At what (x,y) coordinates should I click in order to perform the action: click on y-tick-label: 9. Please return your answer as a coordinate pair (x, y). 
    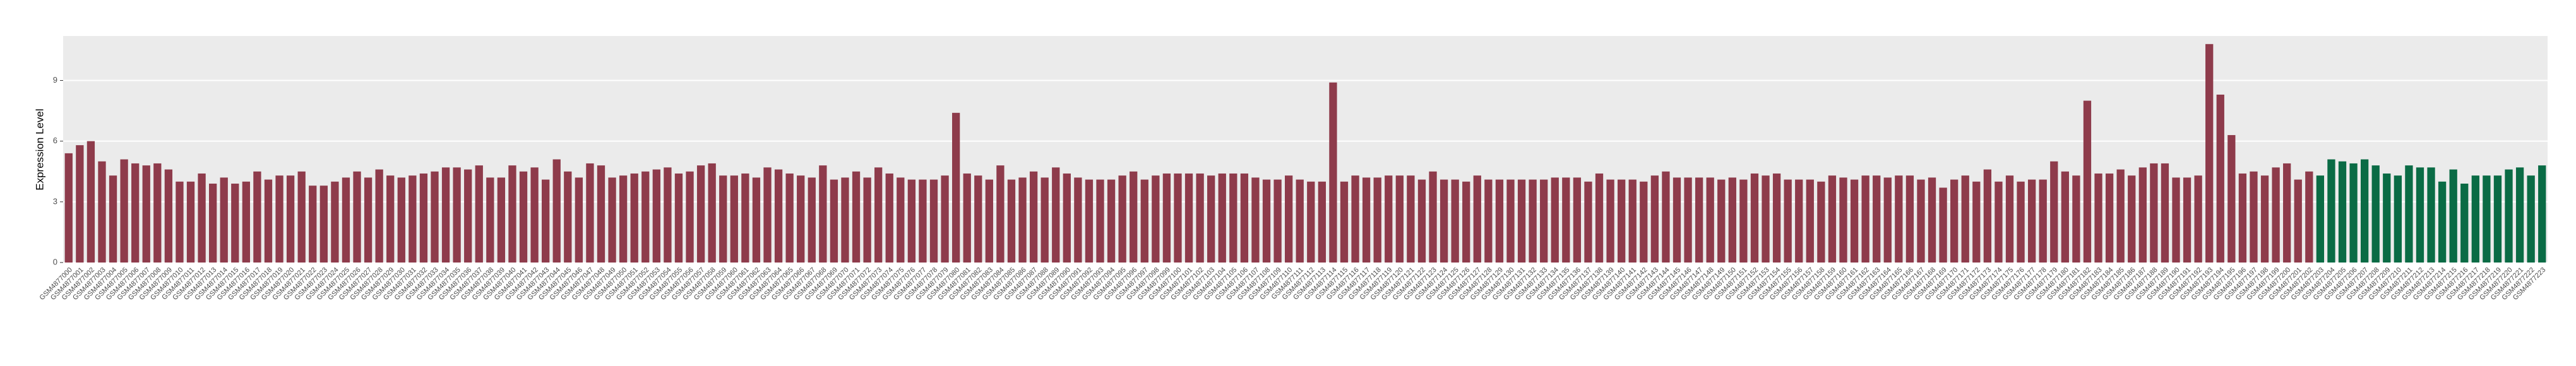
    Looking at the image, I should click on (55, 80).